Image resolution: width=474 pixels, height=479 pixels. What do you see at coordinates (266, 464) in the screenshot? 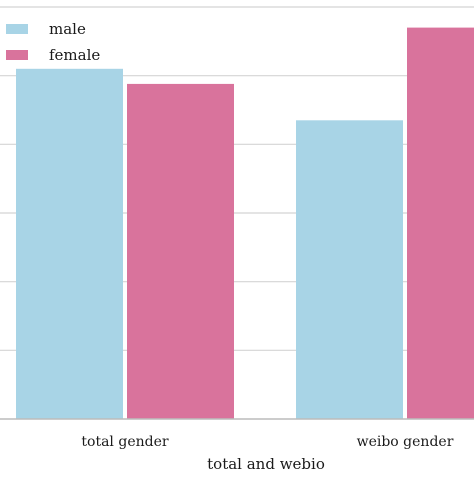
I see `x-axis-label: total and webio` at bounding box center [266, 464].